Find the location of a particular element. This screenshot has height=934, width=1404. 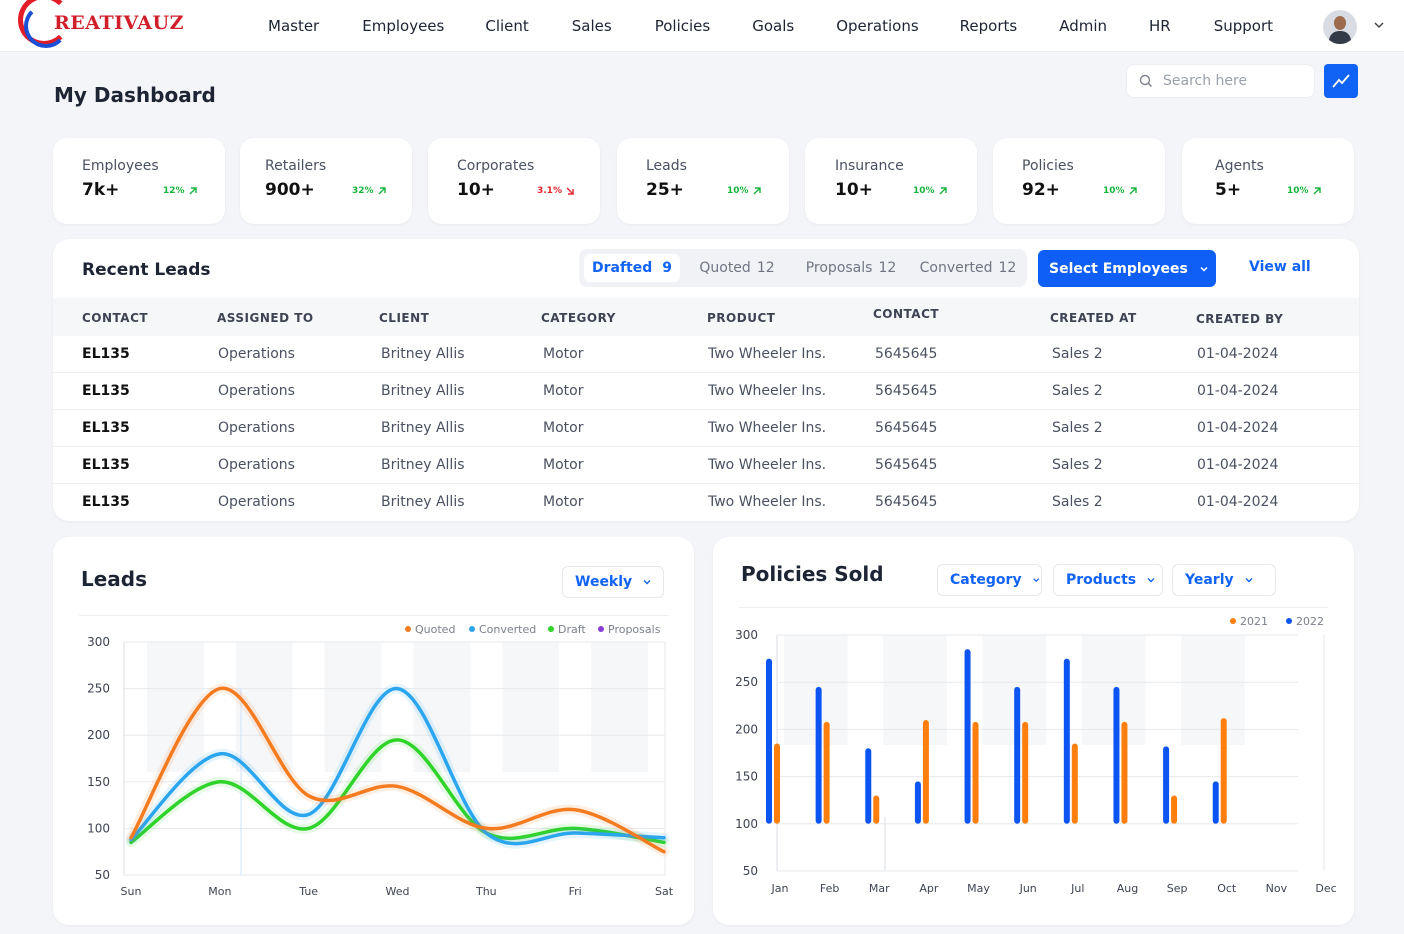

select-employees-label: Select Employees is located at coordinates (1118, 268).